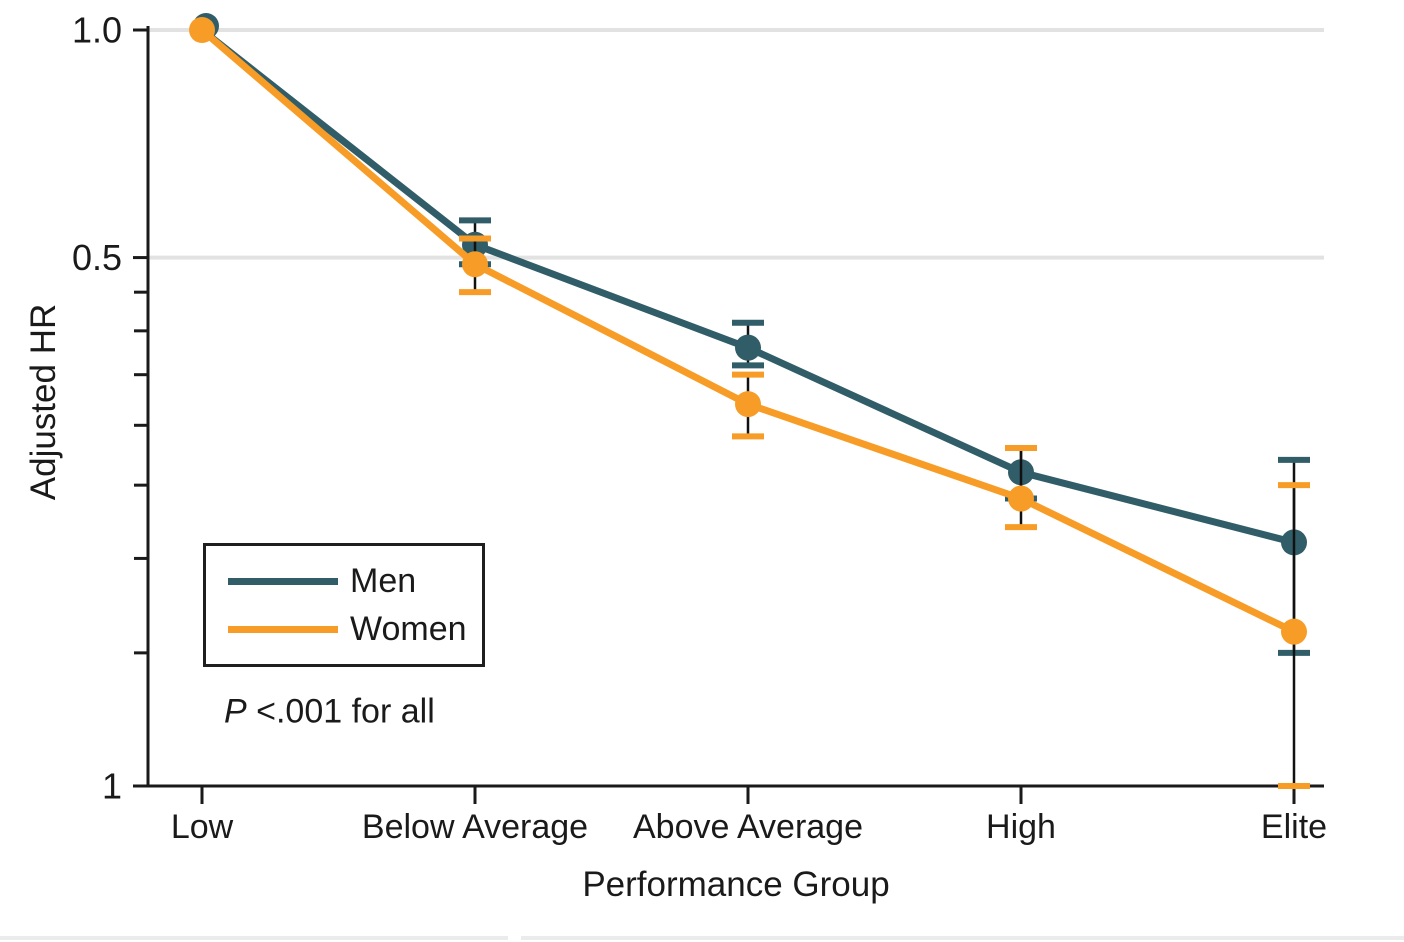 Image resolution: width=1404 pixels, height=942 pixels. What do you see at coordinates (340, 711) in the screenshot?
I see `p-note-rest: <.001 for all` at bounding box center [340, 711].